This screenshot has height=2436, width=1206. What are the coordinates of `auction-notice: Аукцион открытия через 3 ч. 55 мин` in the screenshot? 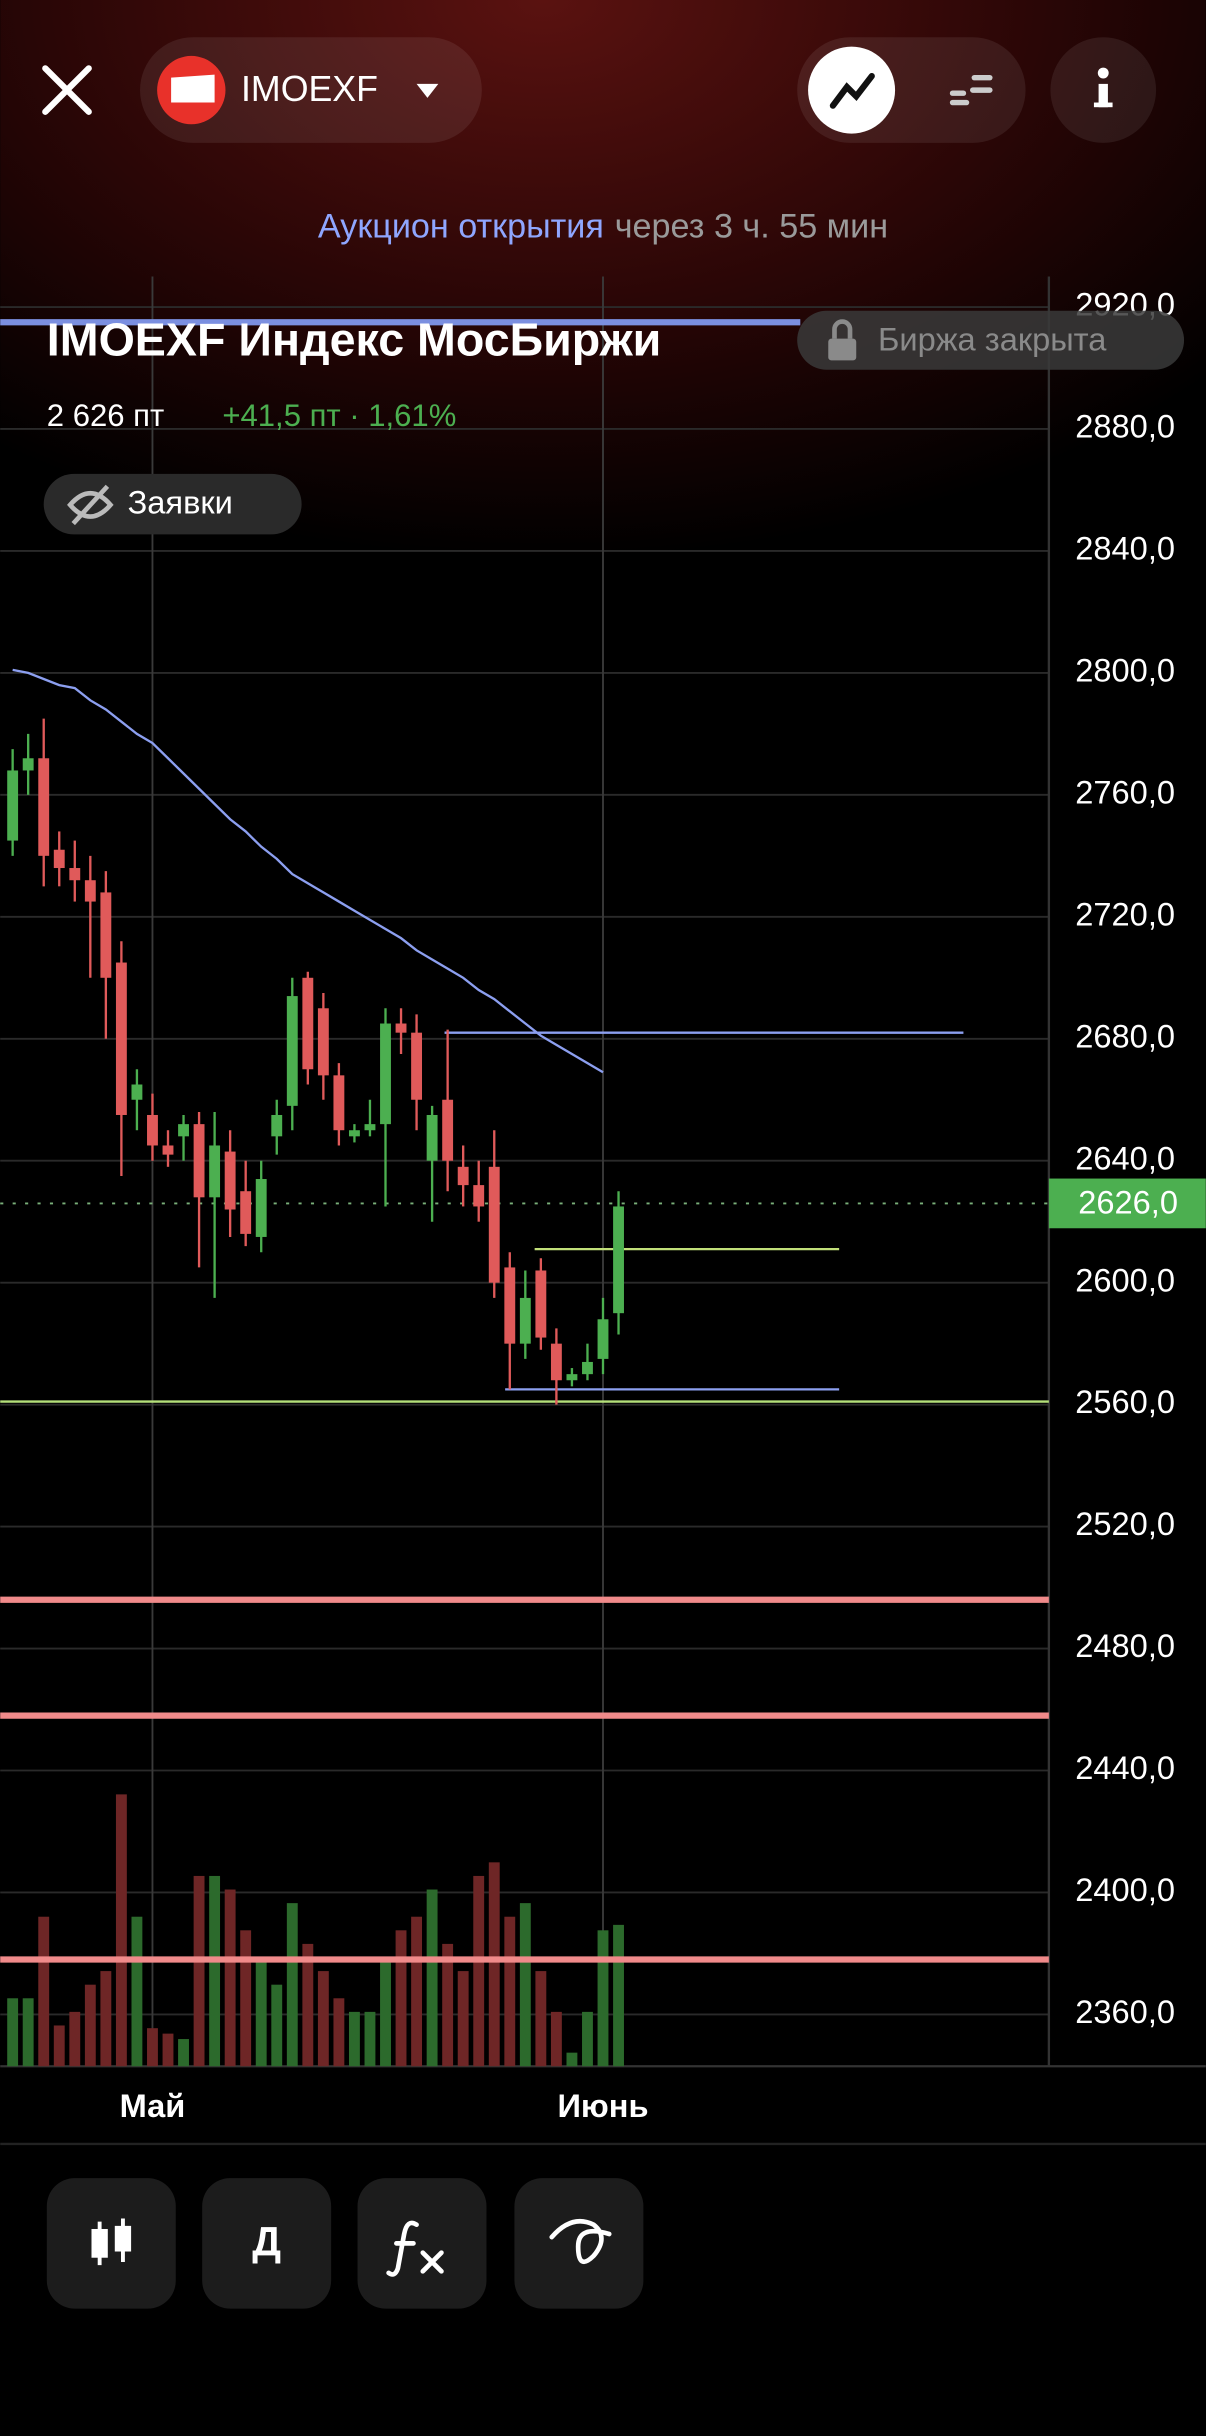 It's located at (603, 226).